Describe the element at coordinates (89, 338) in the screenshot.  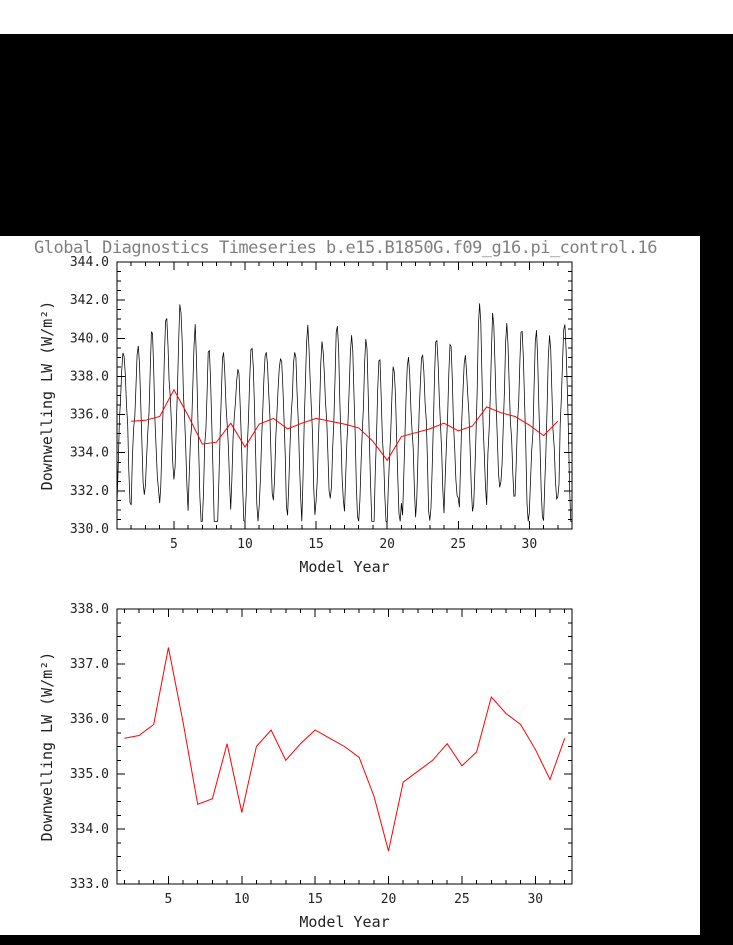
I see `y-tick-label: 340.0` at that location.